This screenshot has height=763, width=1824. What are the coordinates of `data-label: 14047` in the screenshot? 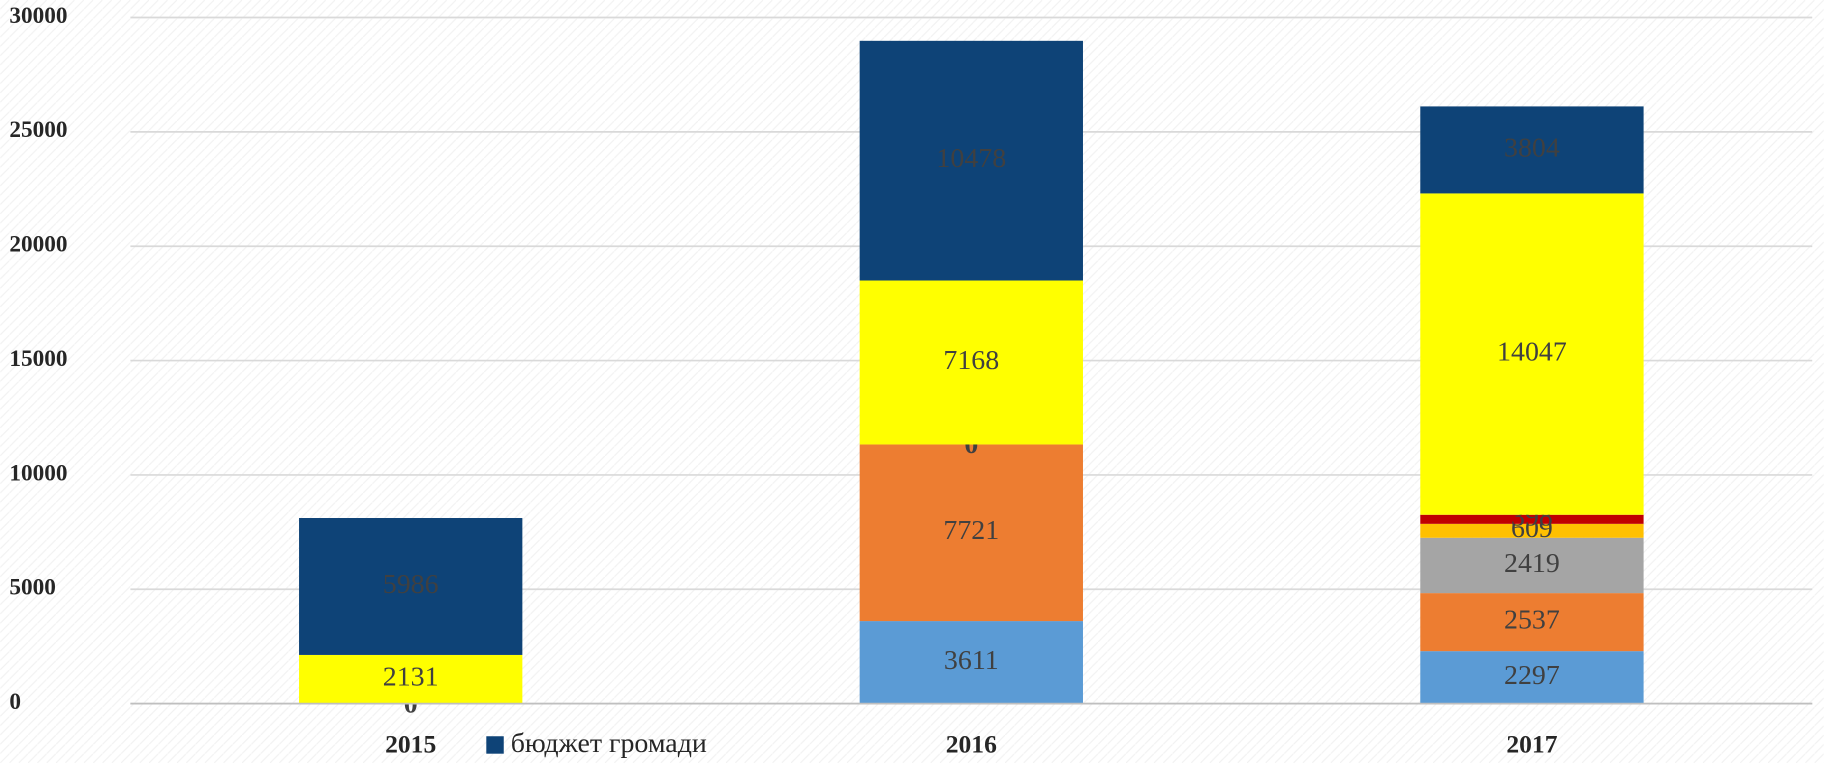 It's located at (1532, 351).